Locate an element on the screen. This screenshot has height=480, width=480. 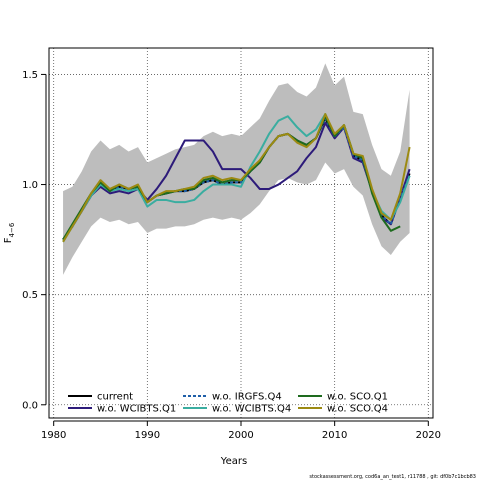
y-axis-title-subscript: 4−6 is located at coordinates (12, 229).